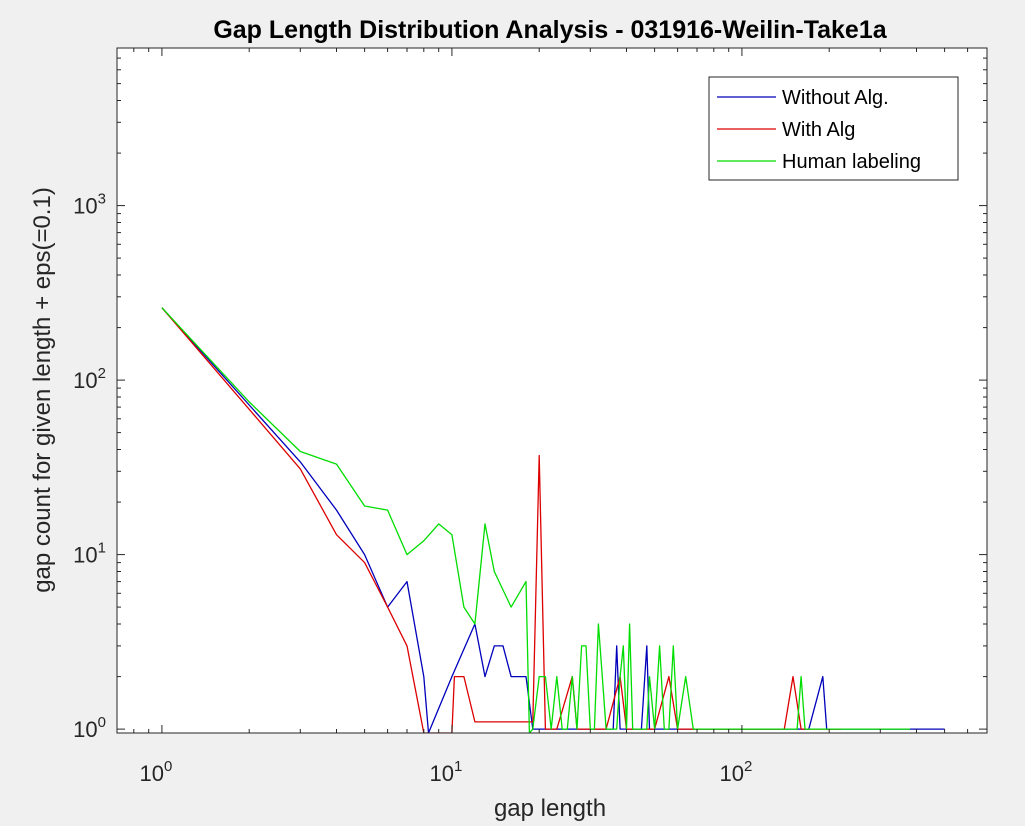 The image size is (1025, 826). Describe the element at coordinates (89, 379) in the screenshot. I see `y-tick-label: 10²` at that location.